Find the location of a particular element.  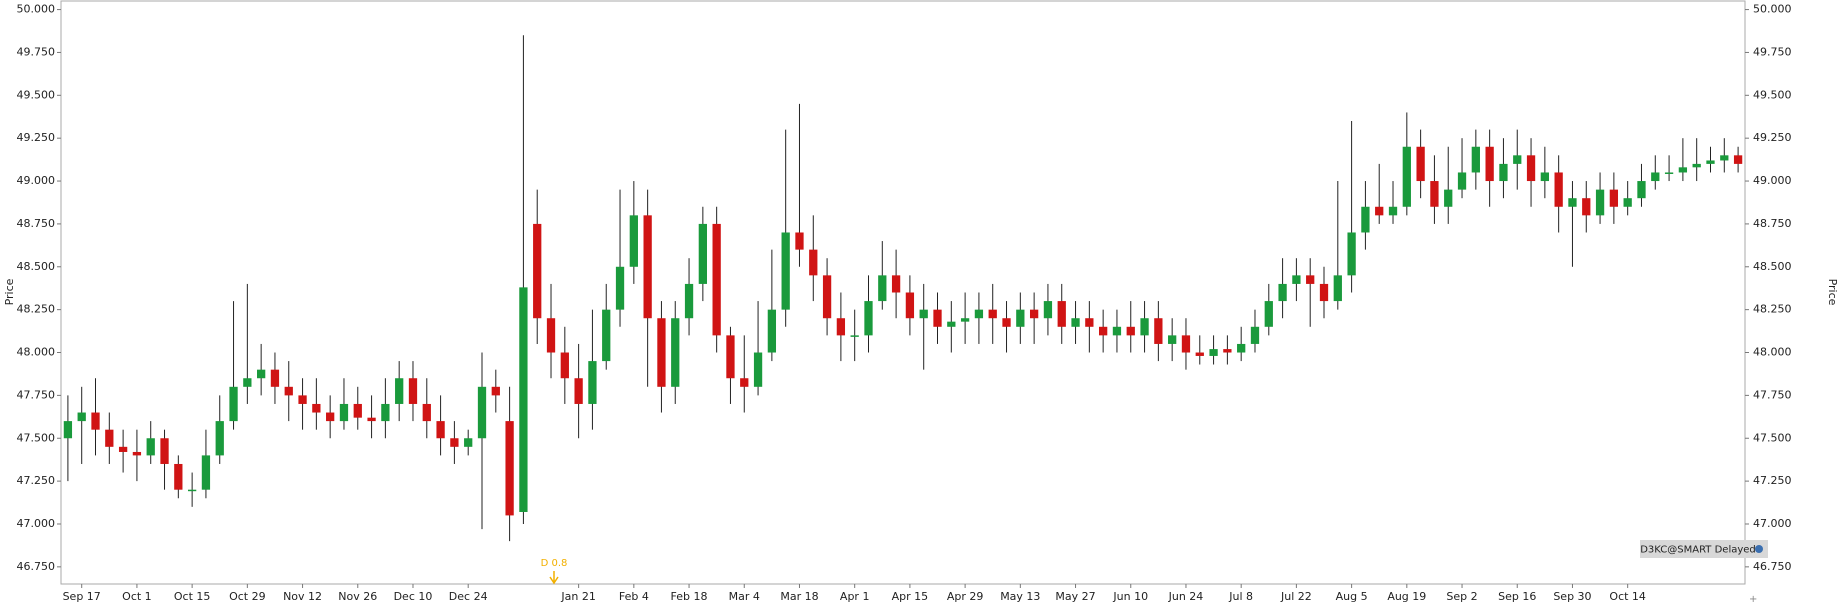

y2-tick-label: 48.500 is located at coordinates (1772, 266).